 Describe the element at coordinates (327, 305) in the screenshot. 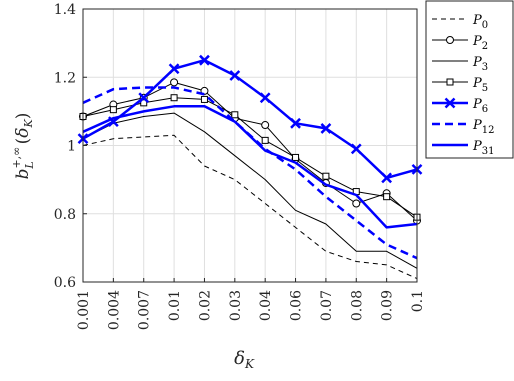

I see `x-tick-label: 0.07` at that location.